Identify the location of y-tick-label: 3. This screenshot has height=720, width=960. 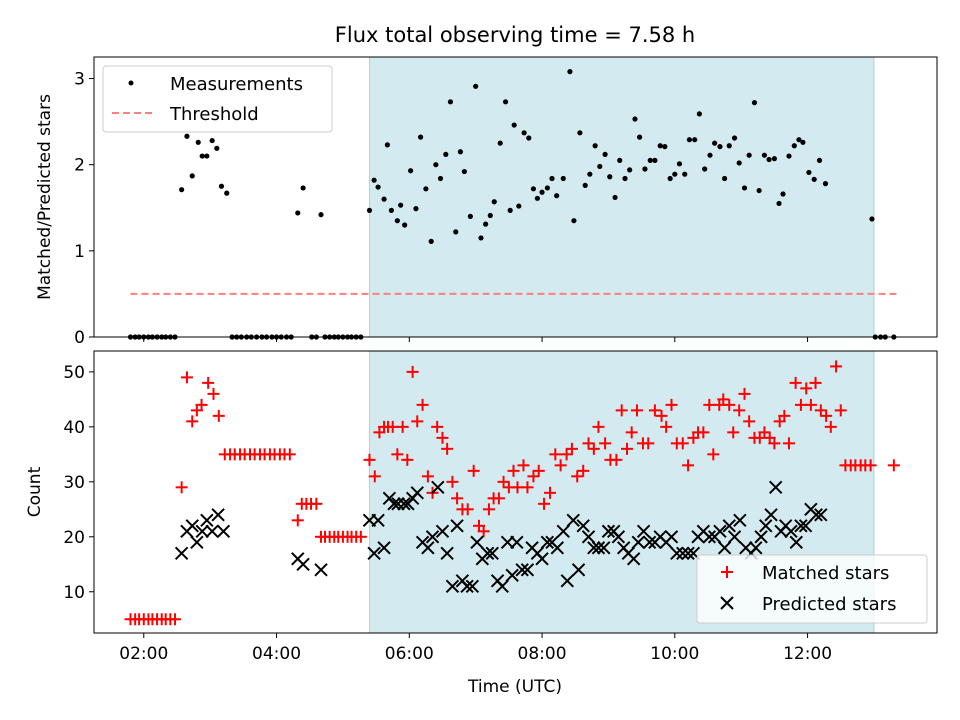
(79, 80).